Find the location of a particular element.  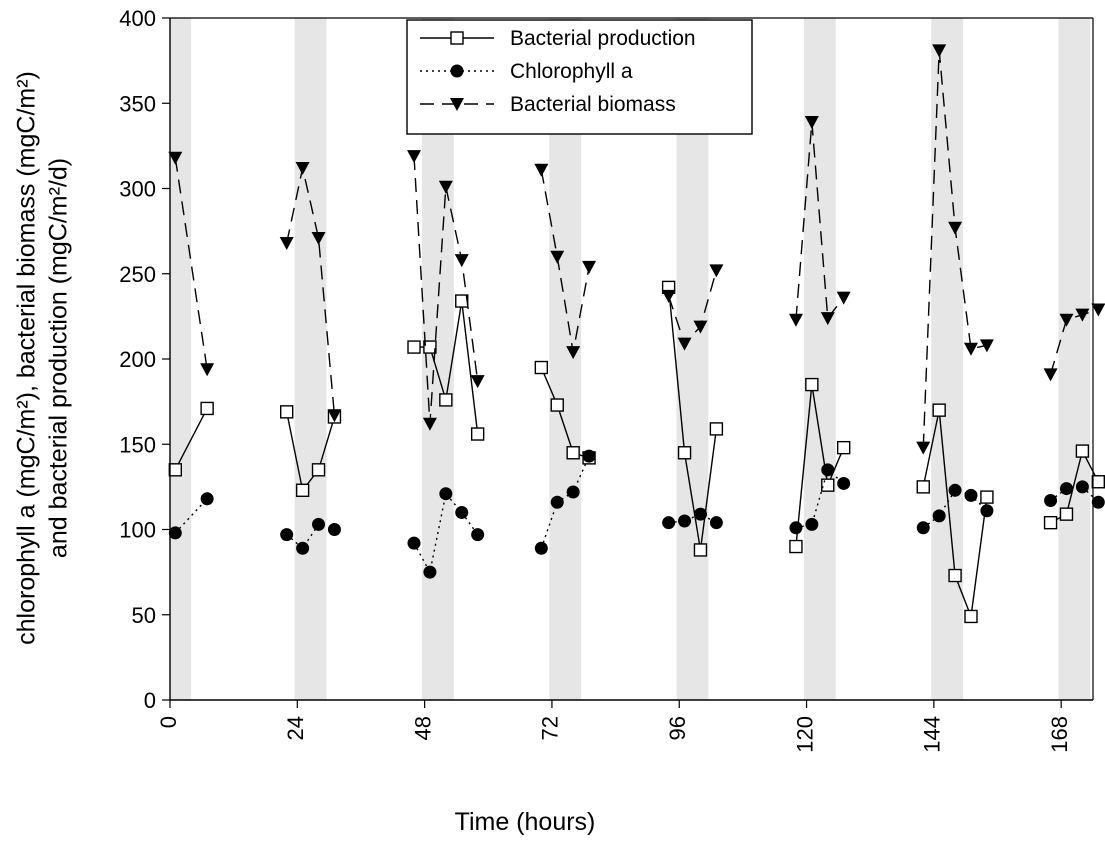

x-tick-label: 72 is located at coordinates (550, 728).